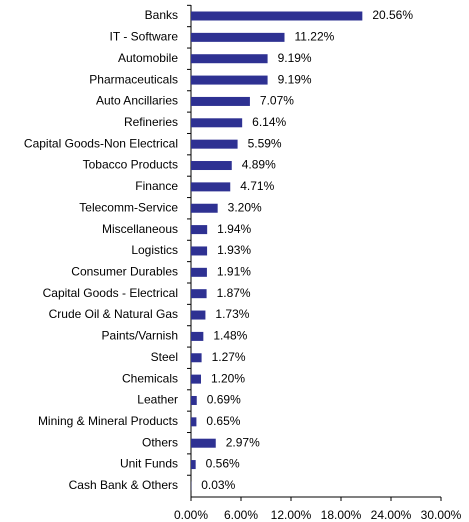  What do you see at coordinates (234, 271) in the screenshot?
I see `value-label: 1.91%` at bounding box center [234, 271].